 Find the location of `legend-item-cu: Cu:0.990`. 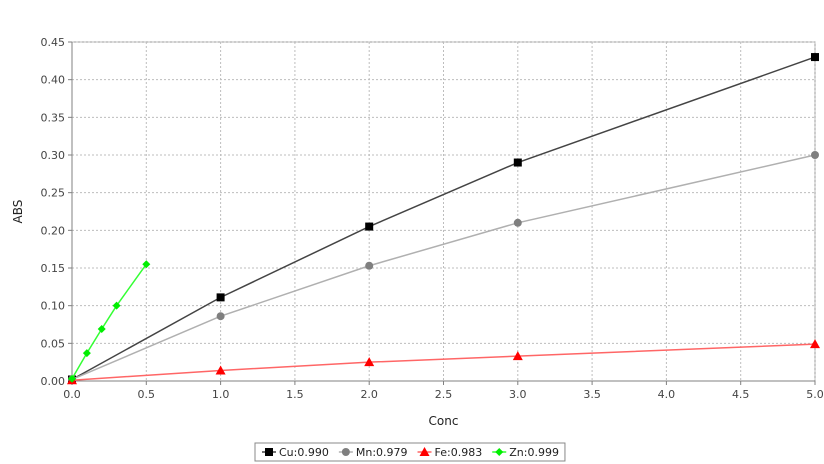

legend-item-cu: Cu:0.990 is located at coordinates (295, 452).